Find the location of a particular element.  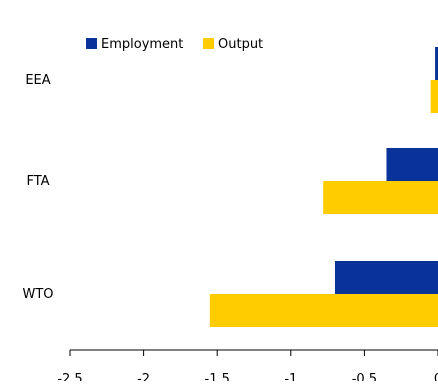

legend: Employment Output is located at coordinates (174, 44).